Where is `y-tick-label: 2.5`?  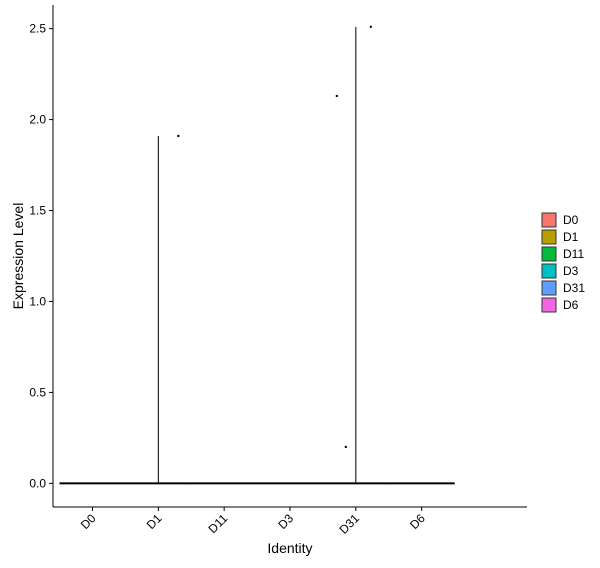
y-tick-label: 2.5 is located at coordinates (37, 29).